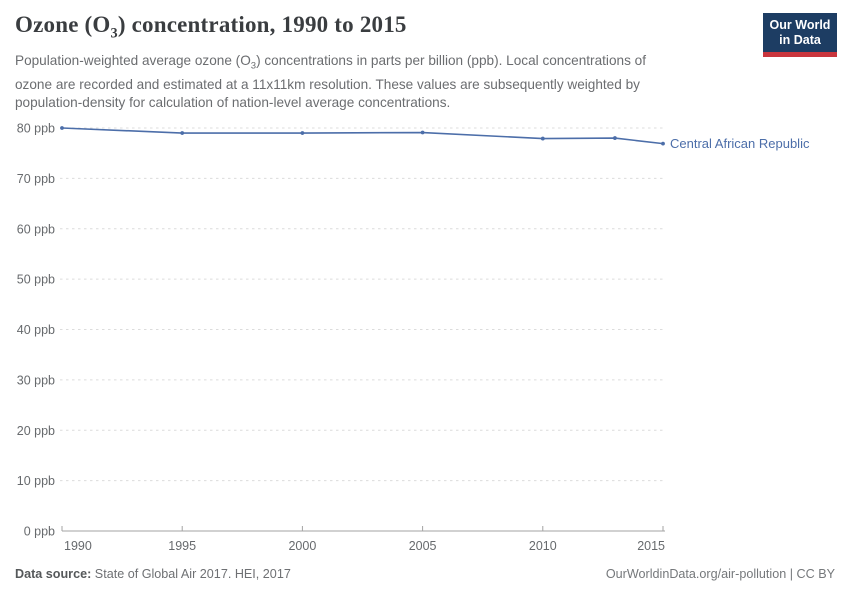 The height and width of the screenshot is (600, 850). What do you see at coordinates (191, 574) in the screenshot?
I see `data-source-text: State of Global Air 2017. HEI, 2017` at bounding box center [191, 574].